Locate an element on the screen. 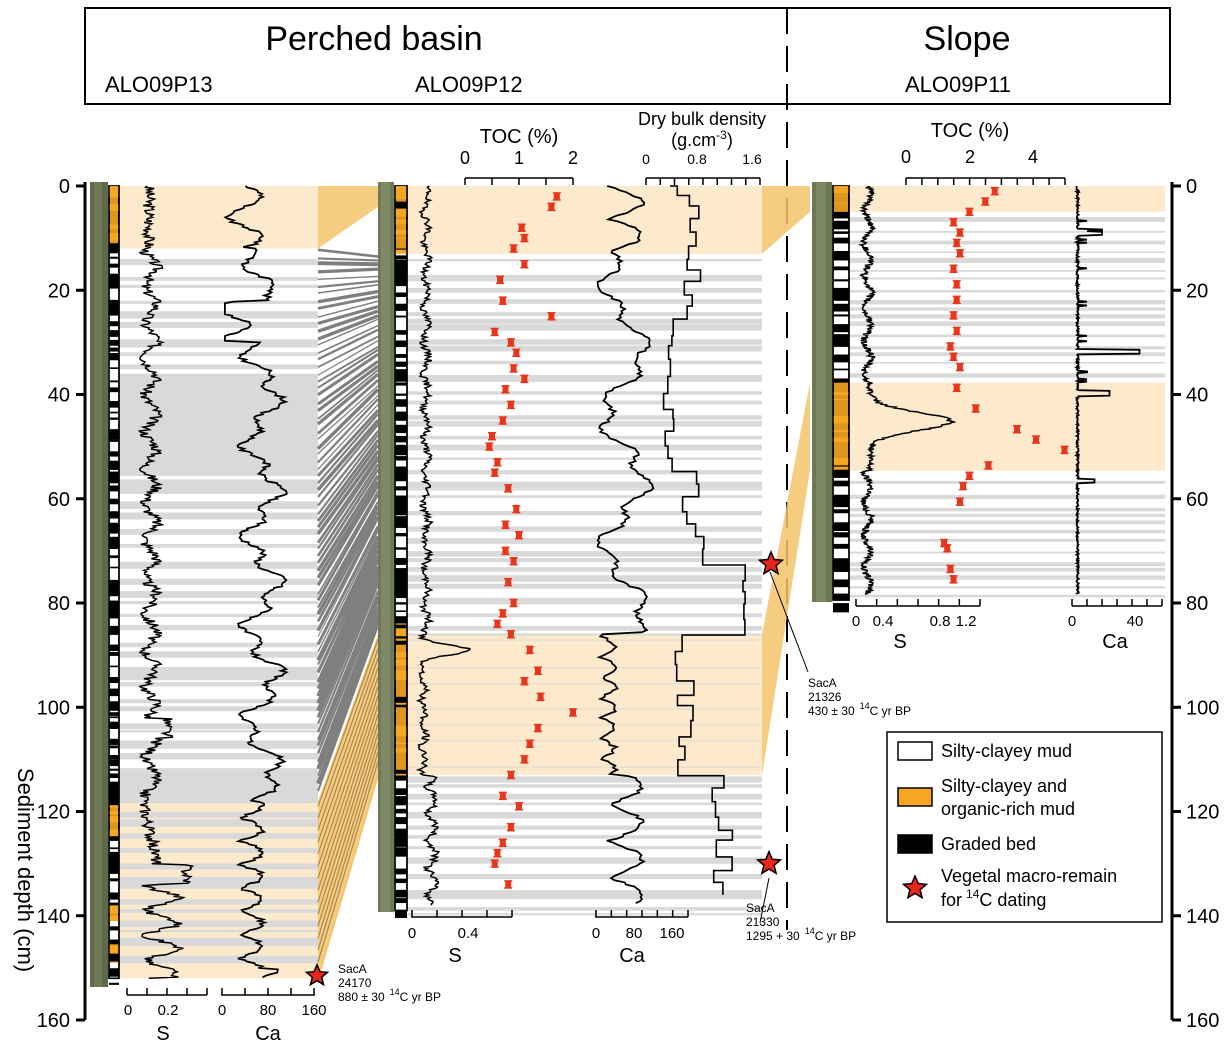 This screenshot has height=1042, width=1228. p13-s-tick-1: 0.2 is located at coordinates (168, 1010).